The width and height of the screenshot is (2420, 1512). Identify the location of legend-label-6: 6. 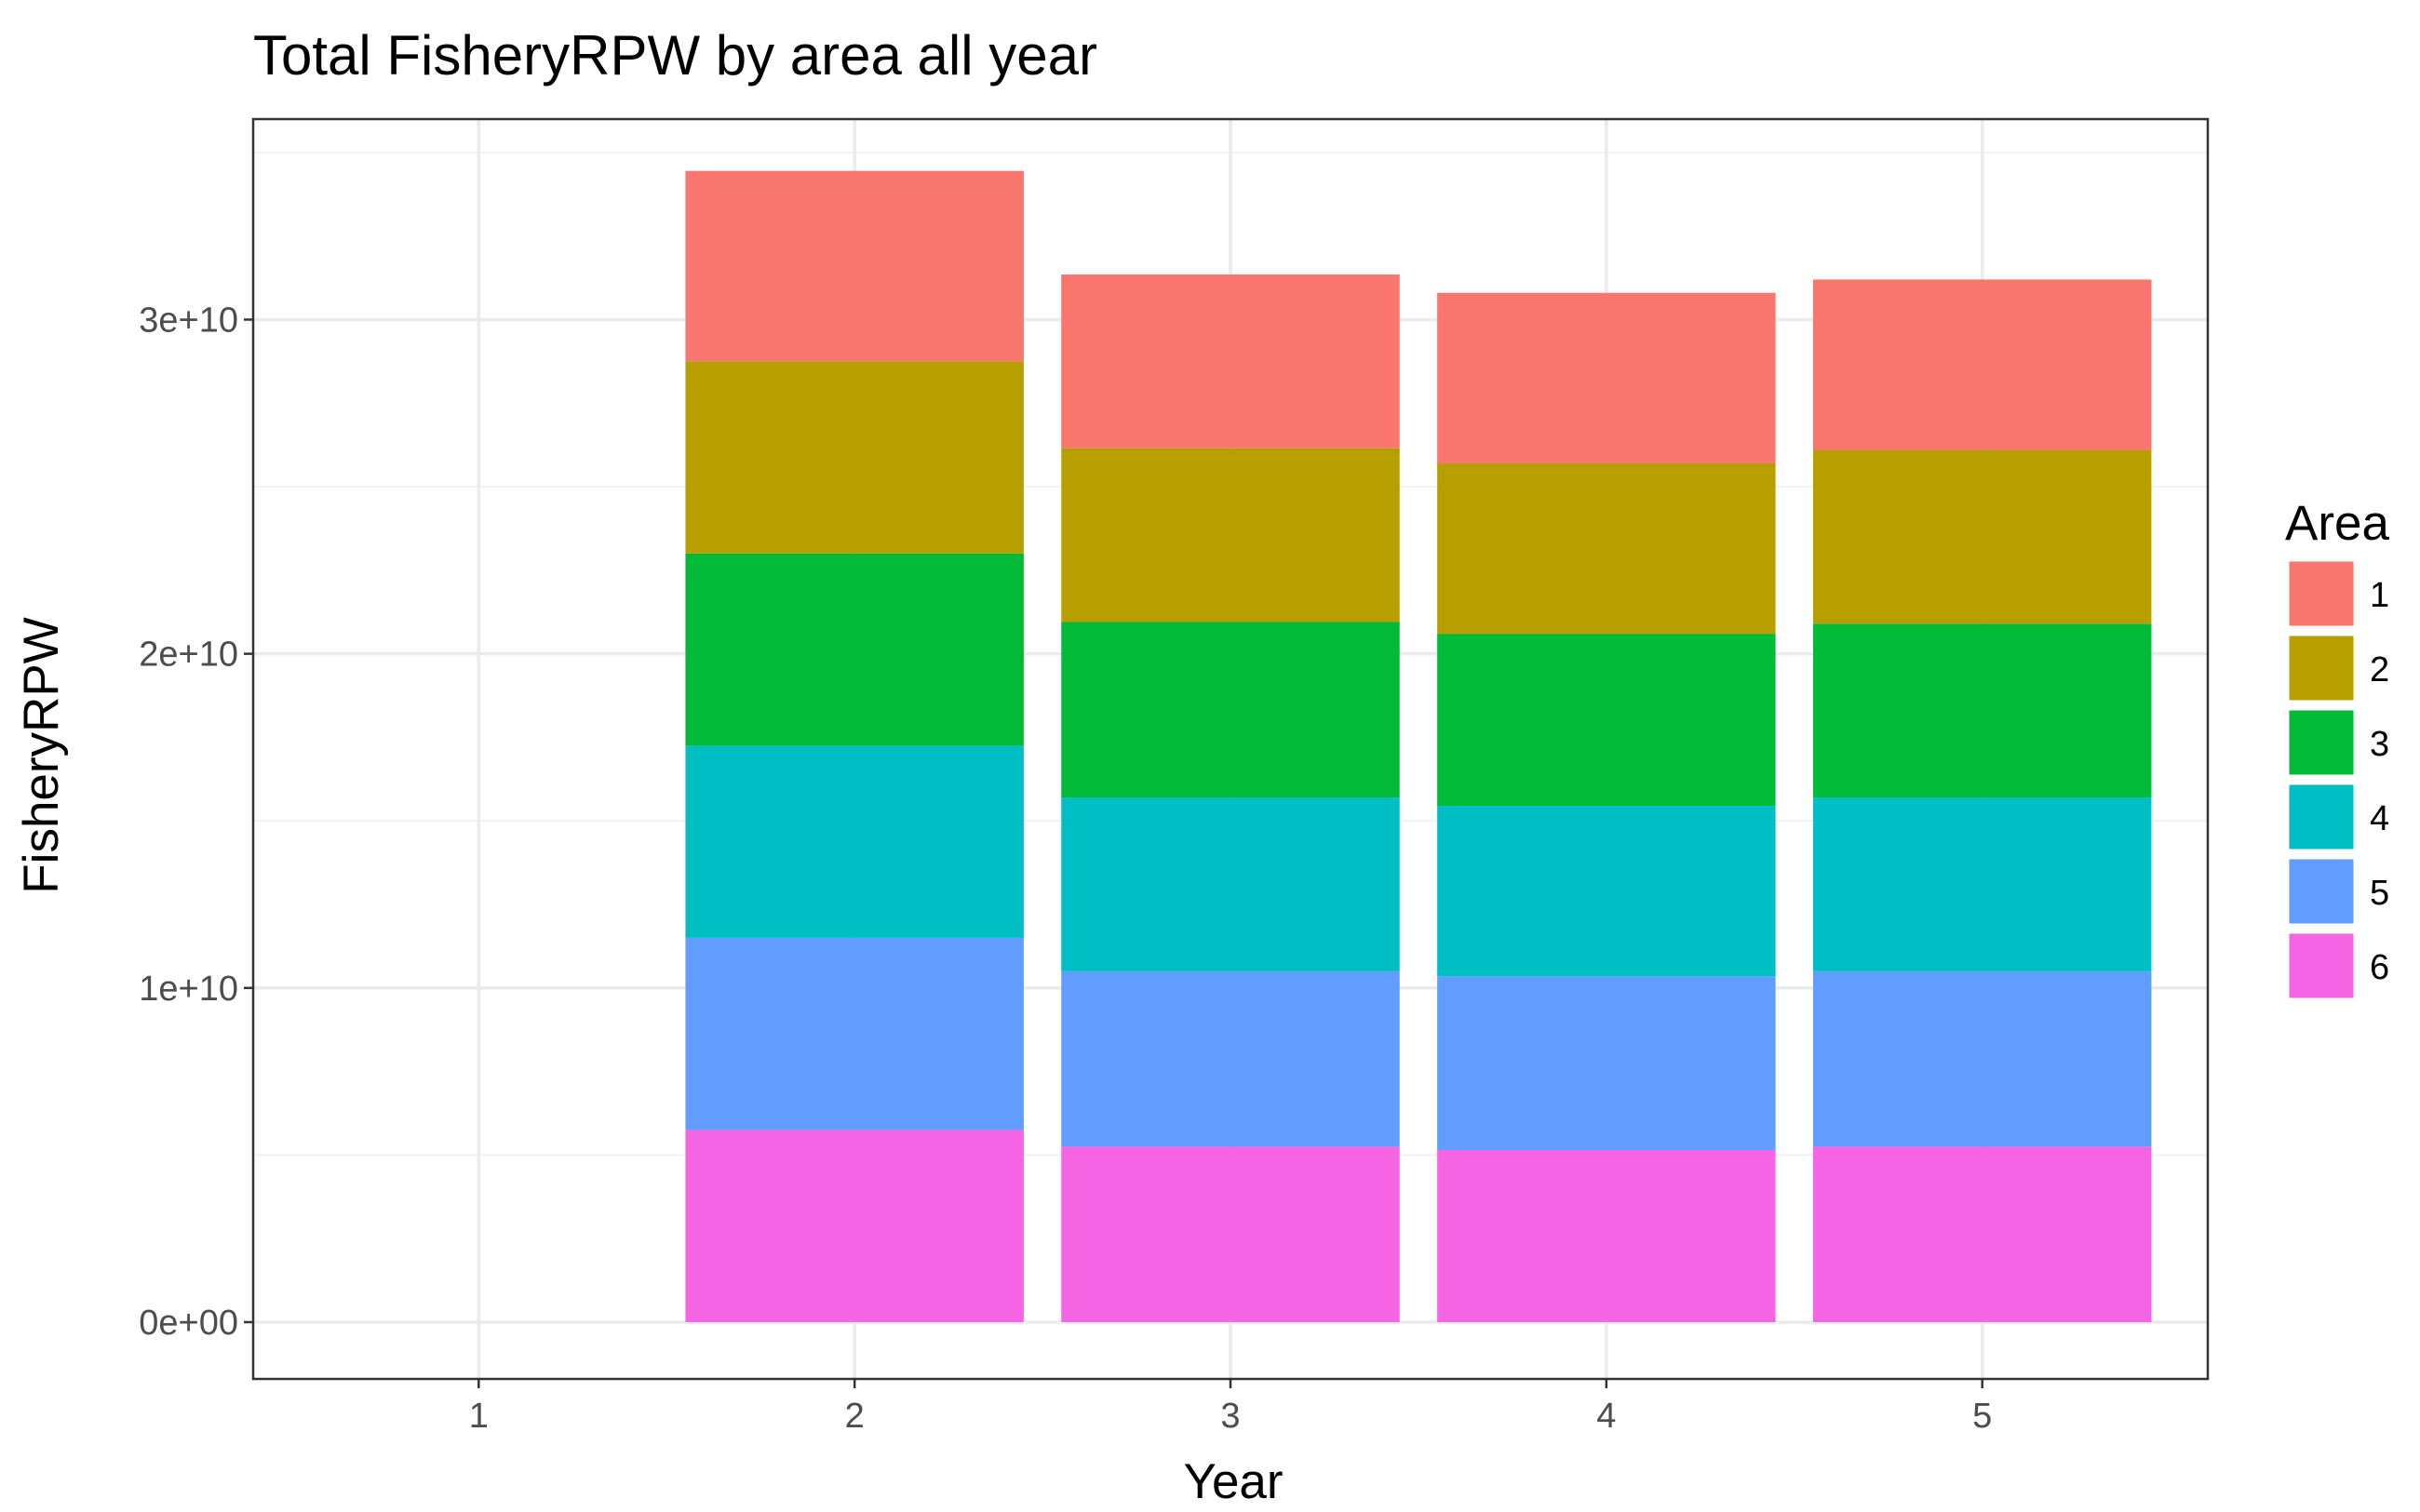
(2379, 968).